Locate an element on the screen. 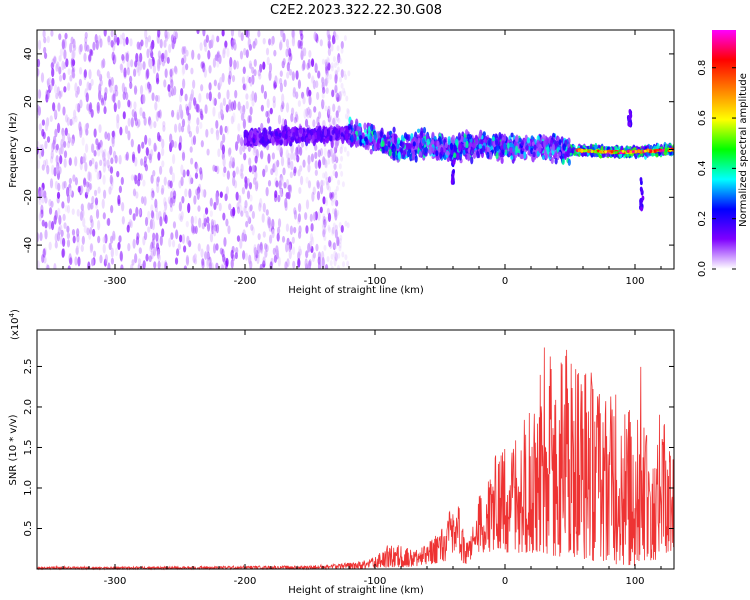 The height and width of the screenshot is (600, 750). snr-y-tick-label: 0.5 is located at coordinates (28, 529).